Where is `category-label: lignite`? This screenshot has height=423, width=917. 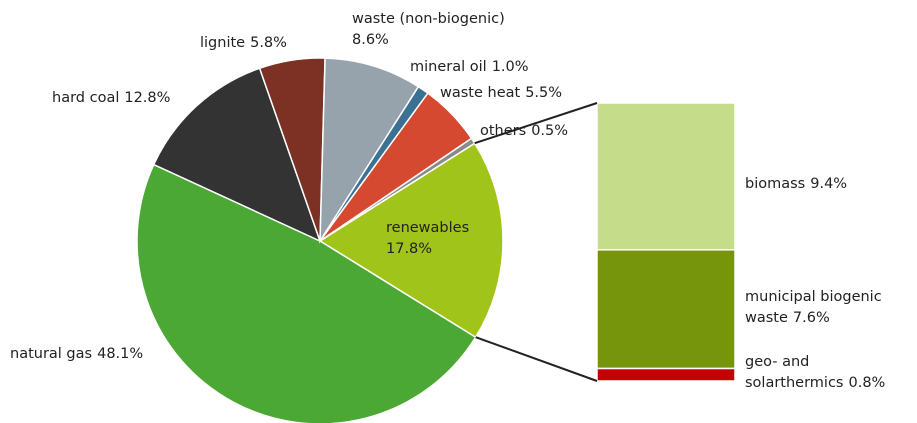
category-label: lignite is located at coordinates (223, 43).